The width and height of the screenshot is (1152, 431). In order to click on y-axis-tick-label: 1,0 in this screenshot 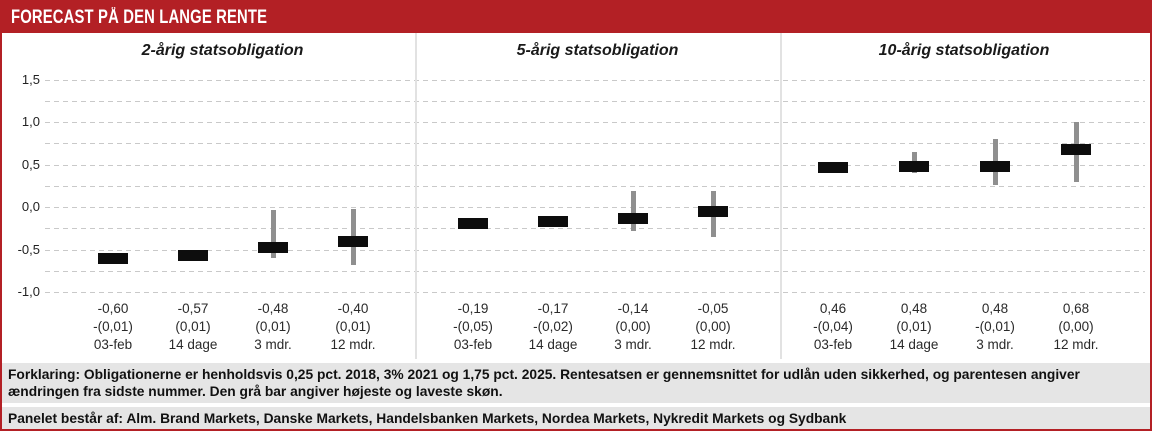, I will do `click(30, 121)`.